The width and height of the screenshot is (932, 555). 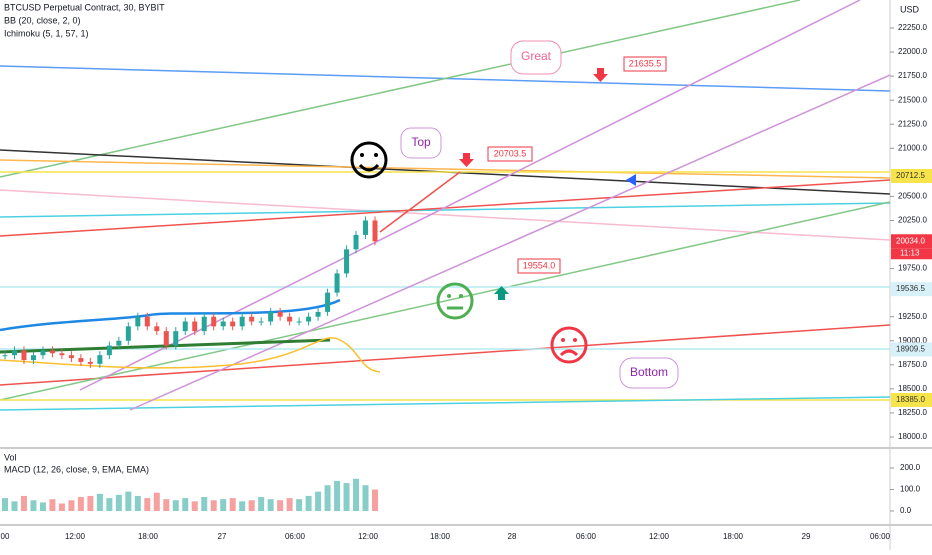 What do you see at coordinates (46, 33) in the screenshot?
I see `header: Ichimoku (5, 1, 57, 1)` at bounding box center [46, 33].